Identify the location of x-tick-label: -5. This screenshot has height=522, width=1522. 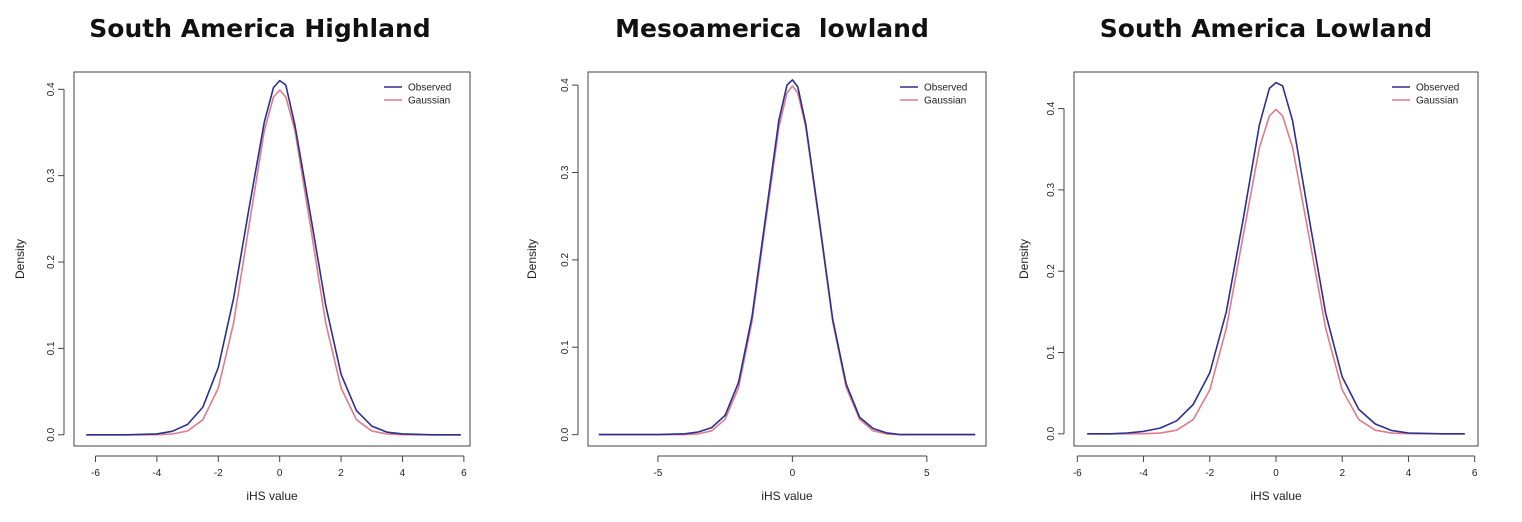
(657, 473).